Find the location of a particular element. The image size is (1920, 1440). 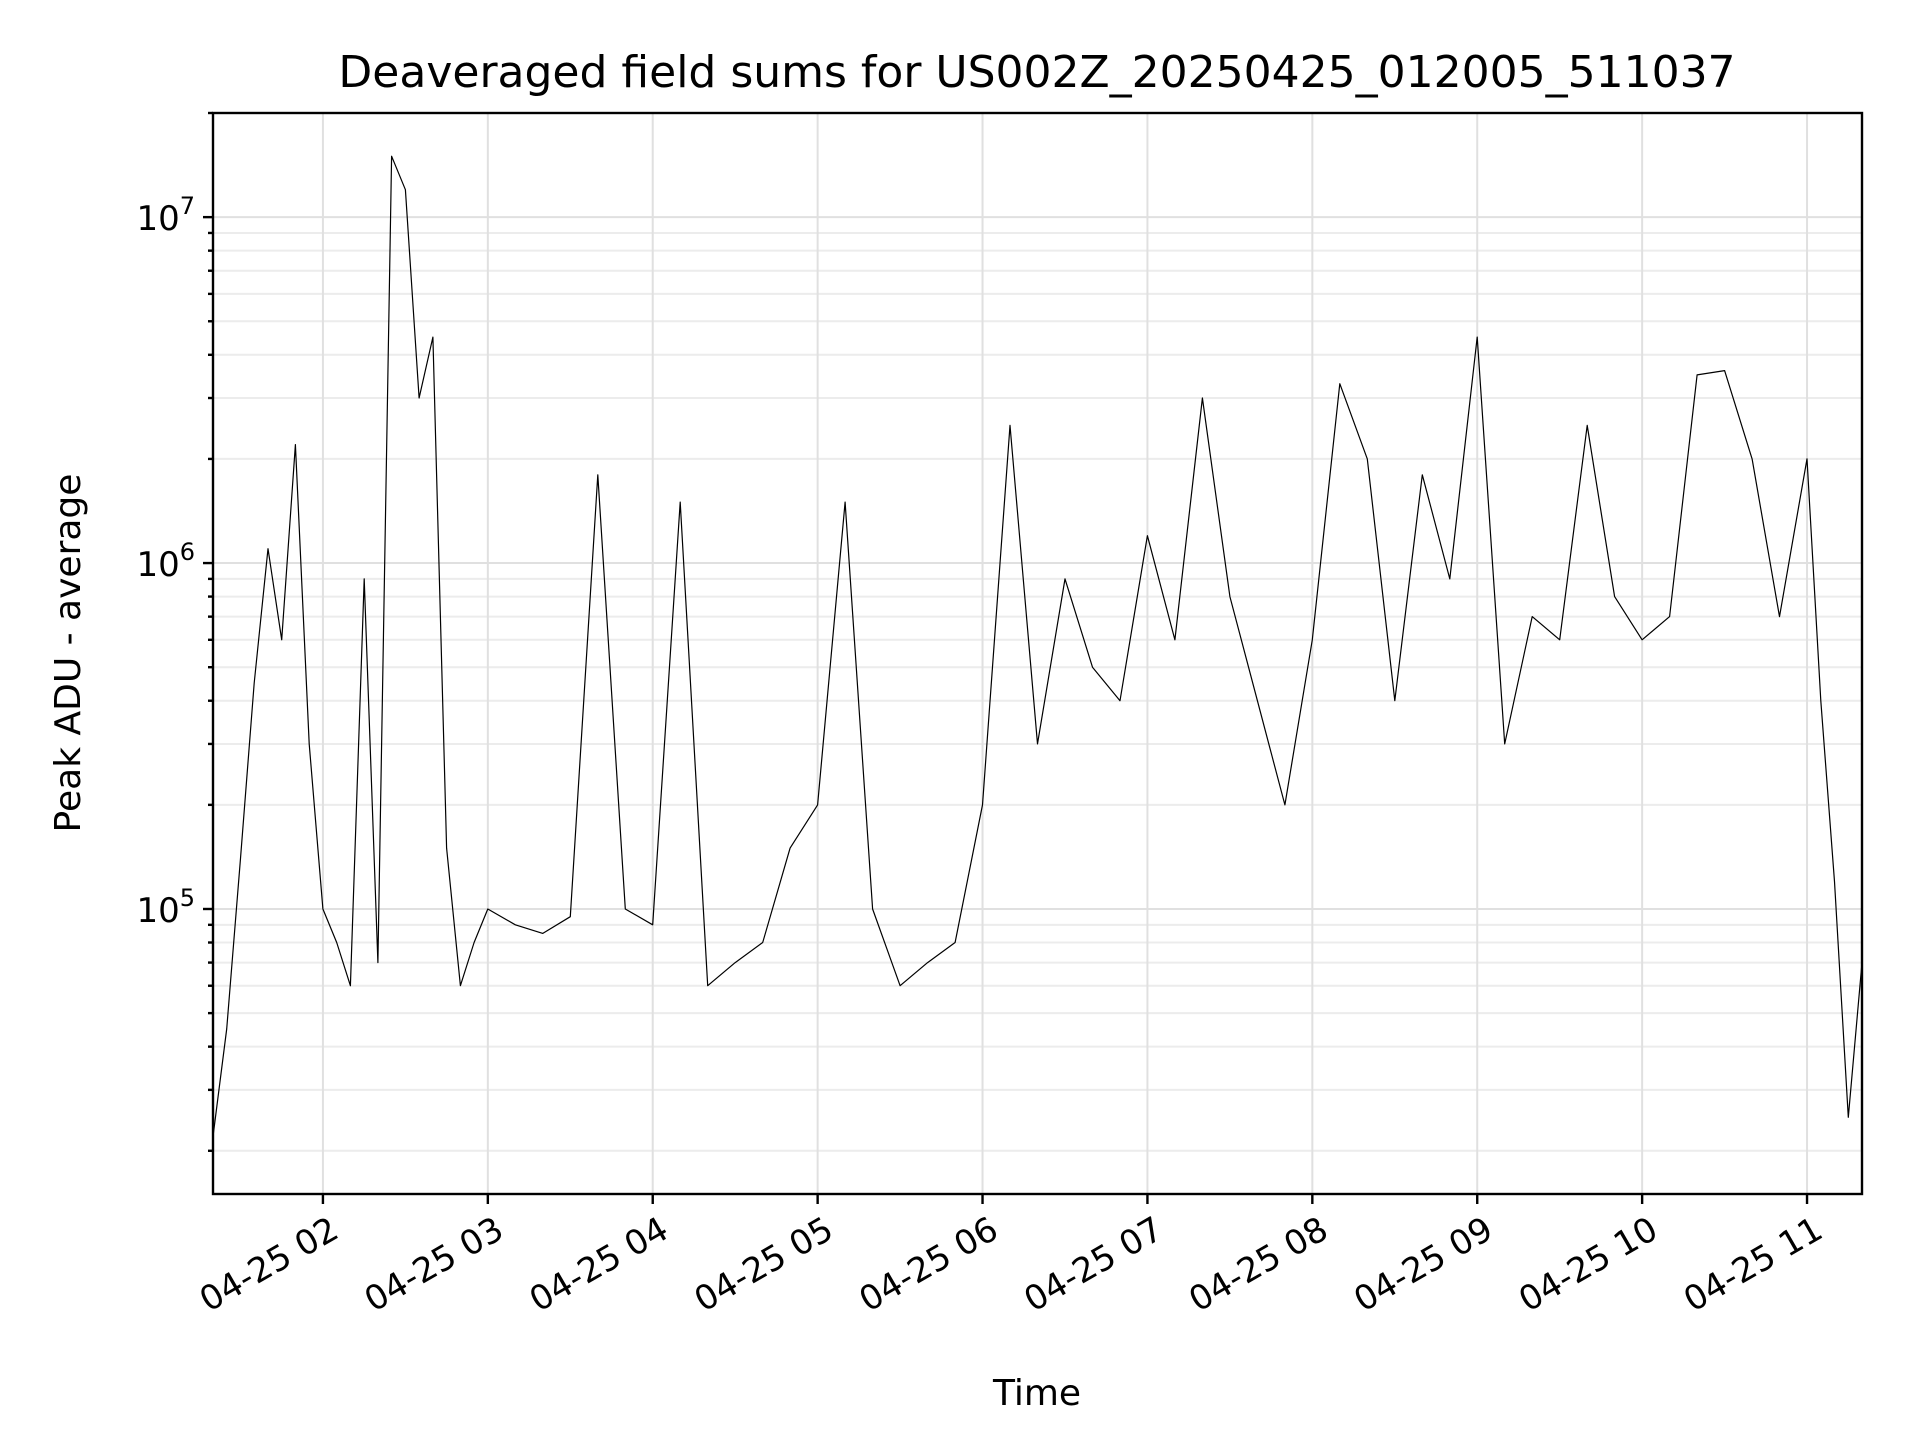

x-tick-label: 04-25 07 is located at coordinates (1094, 1264).